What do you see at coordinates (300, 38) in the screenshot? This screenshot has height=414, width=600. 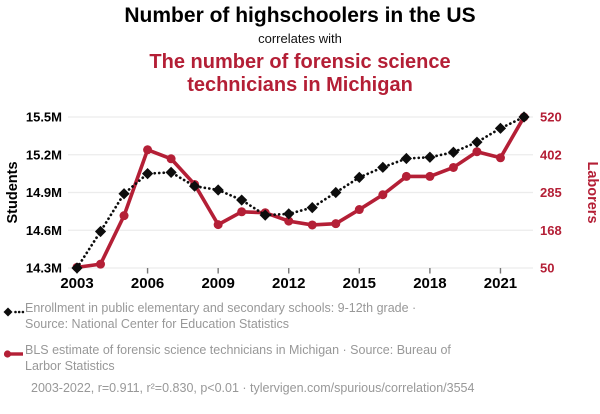 I see `correlates-with-label: correlates with` at bounding box center [300, 38].